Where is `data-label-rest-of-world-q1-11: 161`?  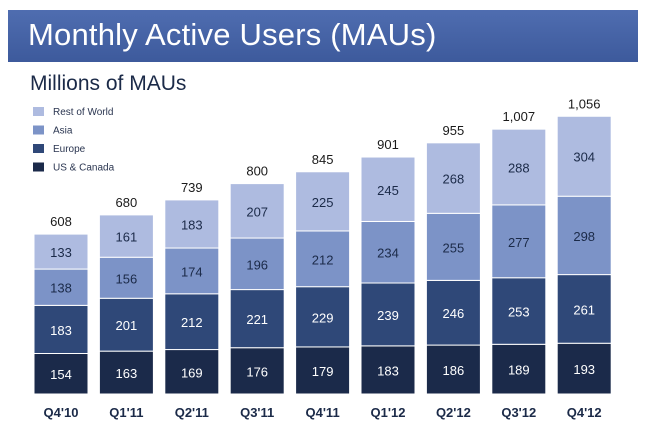 data-label-rest-of-world-q1-11: 161 is located at coordinates (127, 237).